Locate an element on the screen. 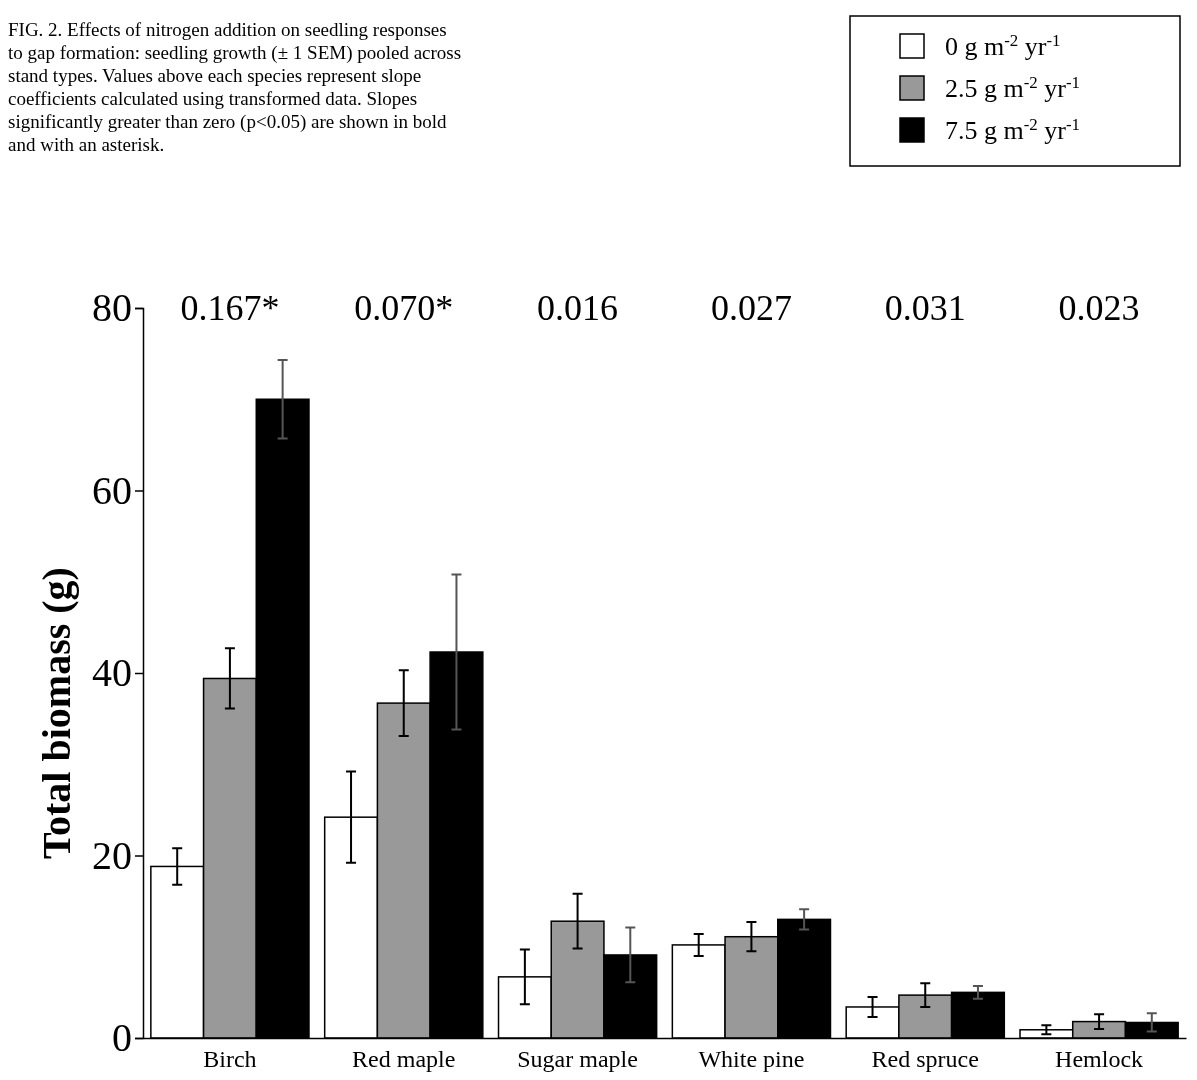 This screenshot has width=1197, height=1080. y-tick-label: 80 is located at coordinates (112, 308).